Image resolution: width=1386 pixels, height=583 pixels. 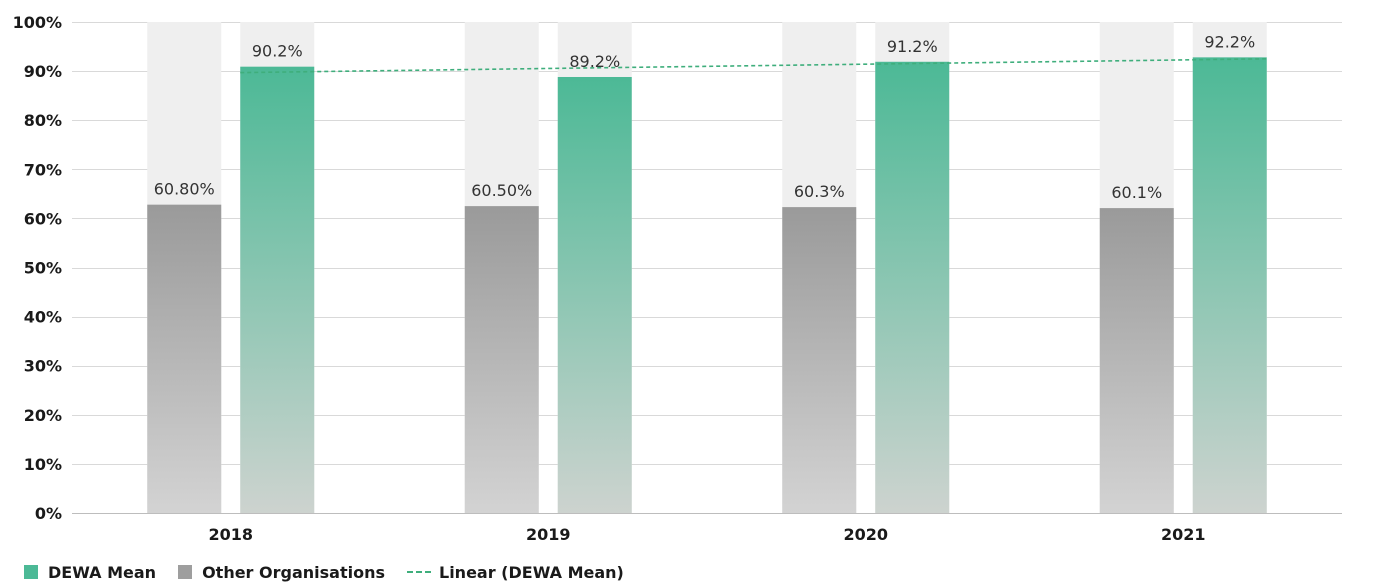 What do you see at coordinates (819, 191) in the screenshot?
I see `data-label-other-organisations-2020: 60.3%` at bounding box center [819, 191].